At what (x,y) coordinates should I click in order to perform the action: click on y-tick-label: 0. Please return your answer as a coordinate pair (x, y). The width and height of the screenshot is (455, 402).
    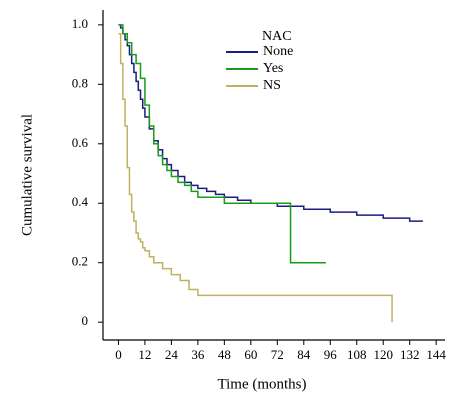
    Looking at the image, I should click on (85, 320).